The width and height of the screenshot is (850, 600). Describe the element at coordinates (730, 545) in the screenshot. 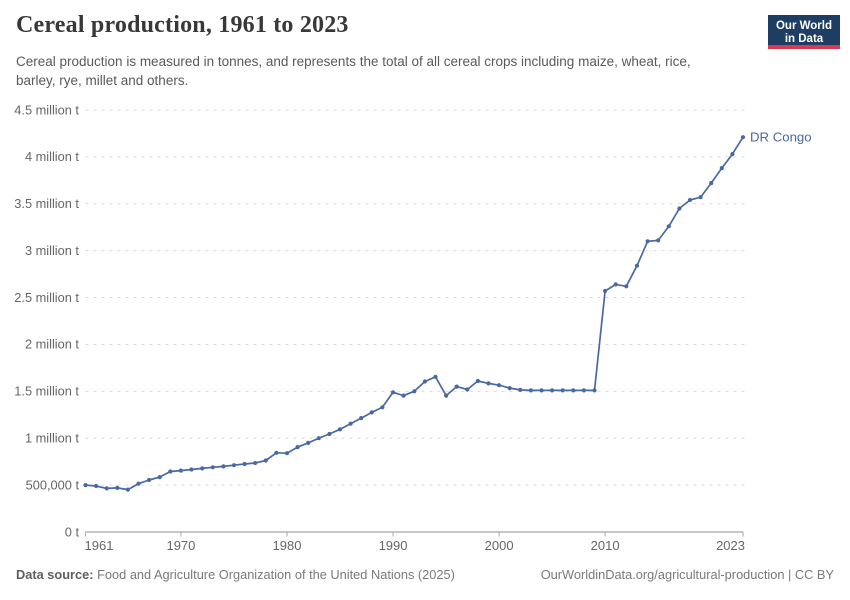

I see `x-tick-label: 2023` at that location.